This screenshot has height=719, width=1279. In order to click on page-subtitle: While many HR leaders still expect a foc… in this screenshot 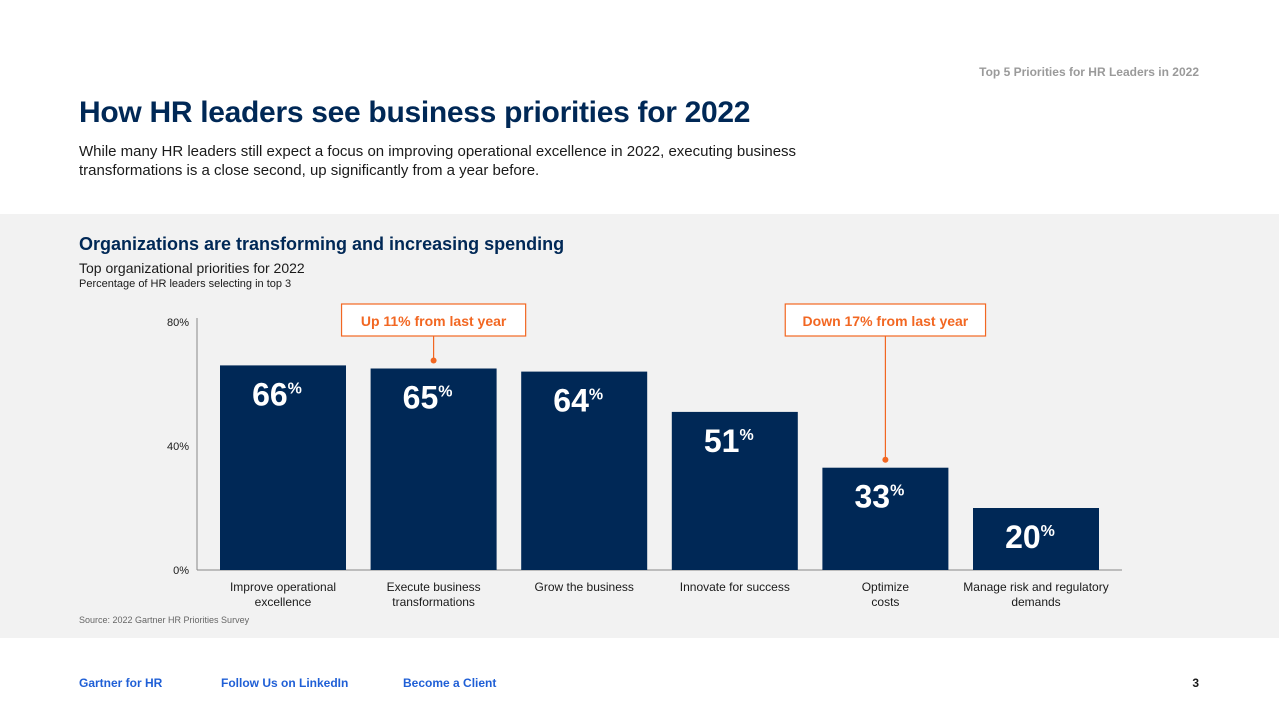, I will do `click(438, 161)`.